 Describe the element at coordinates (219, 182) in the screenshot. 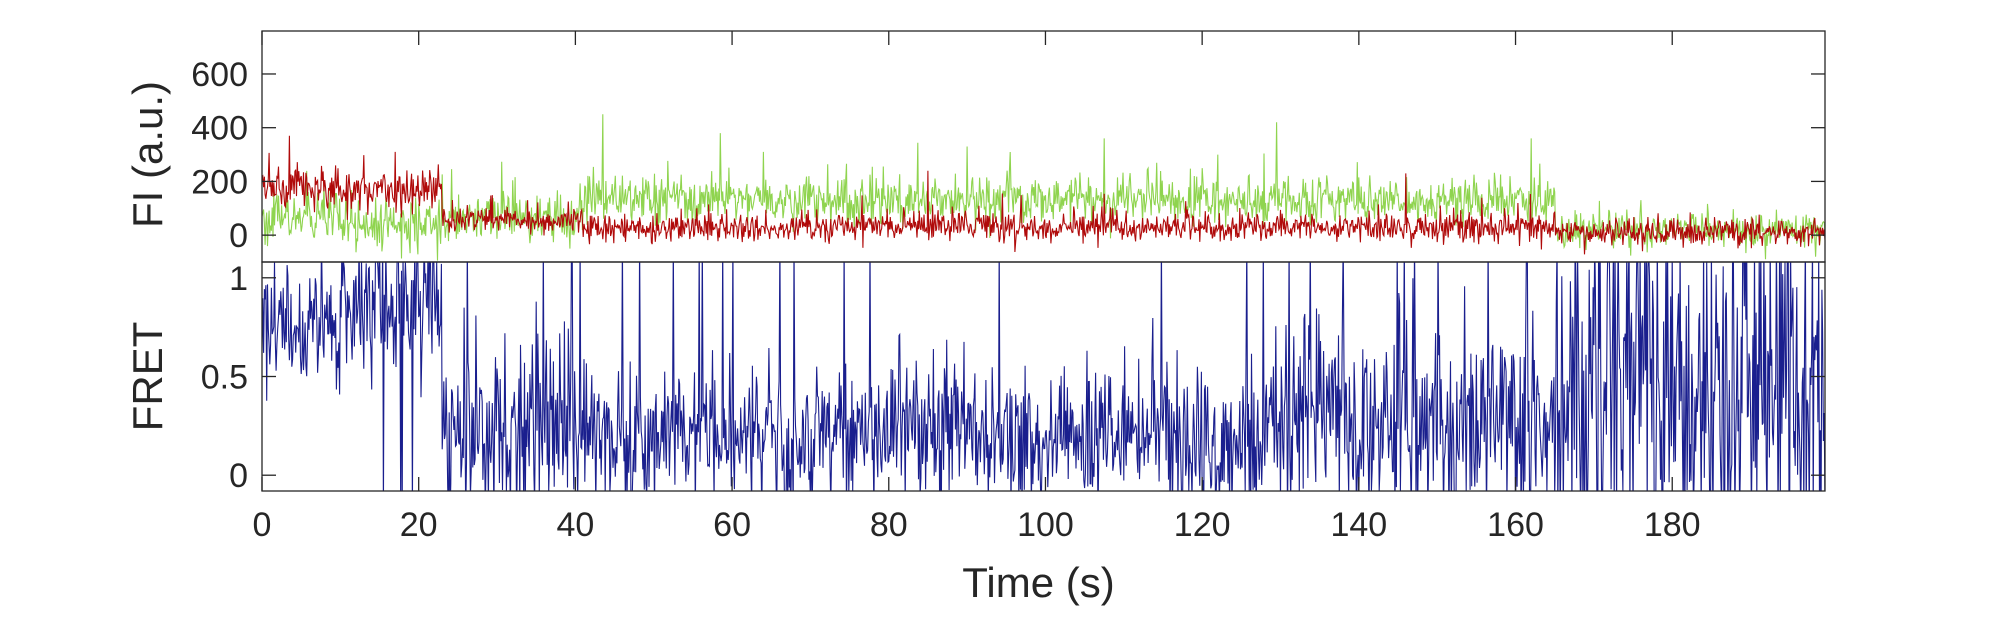

I see `y-tick-label: 200` at that location.